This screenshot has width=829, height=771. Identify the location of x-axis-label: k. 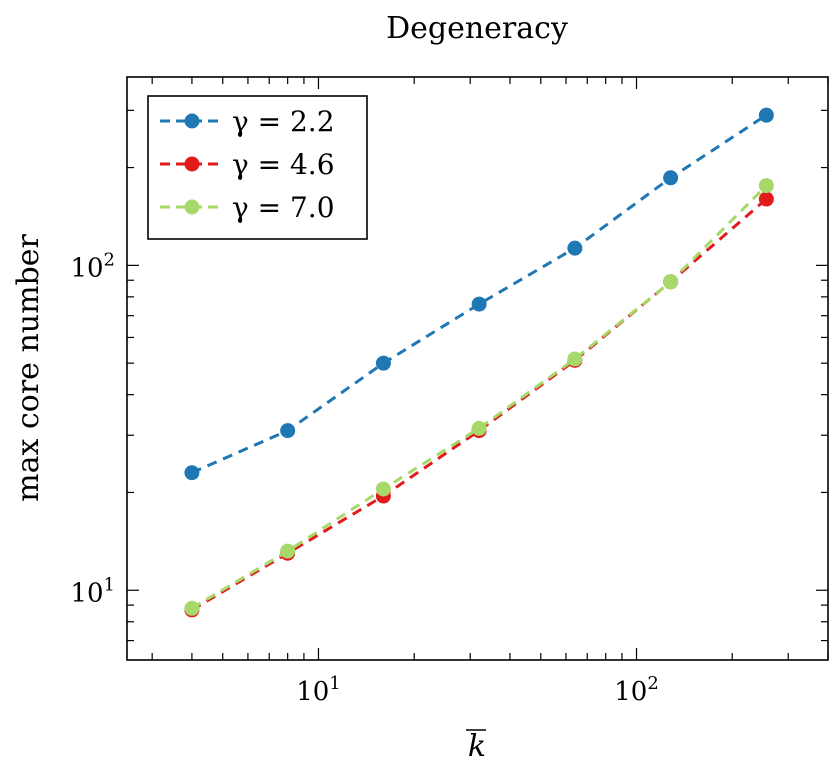
(476, 746).